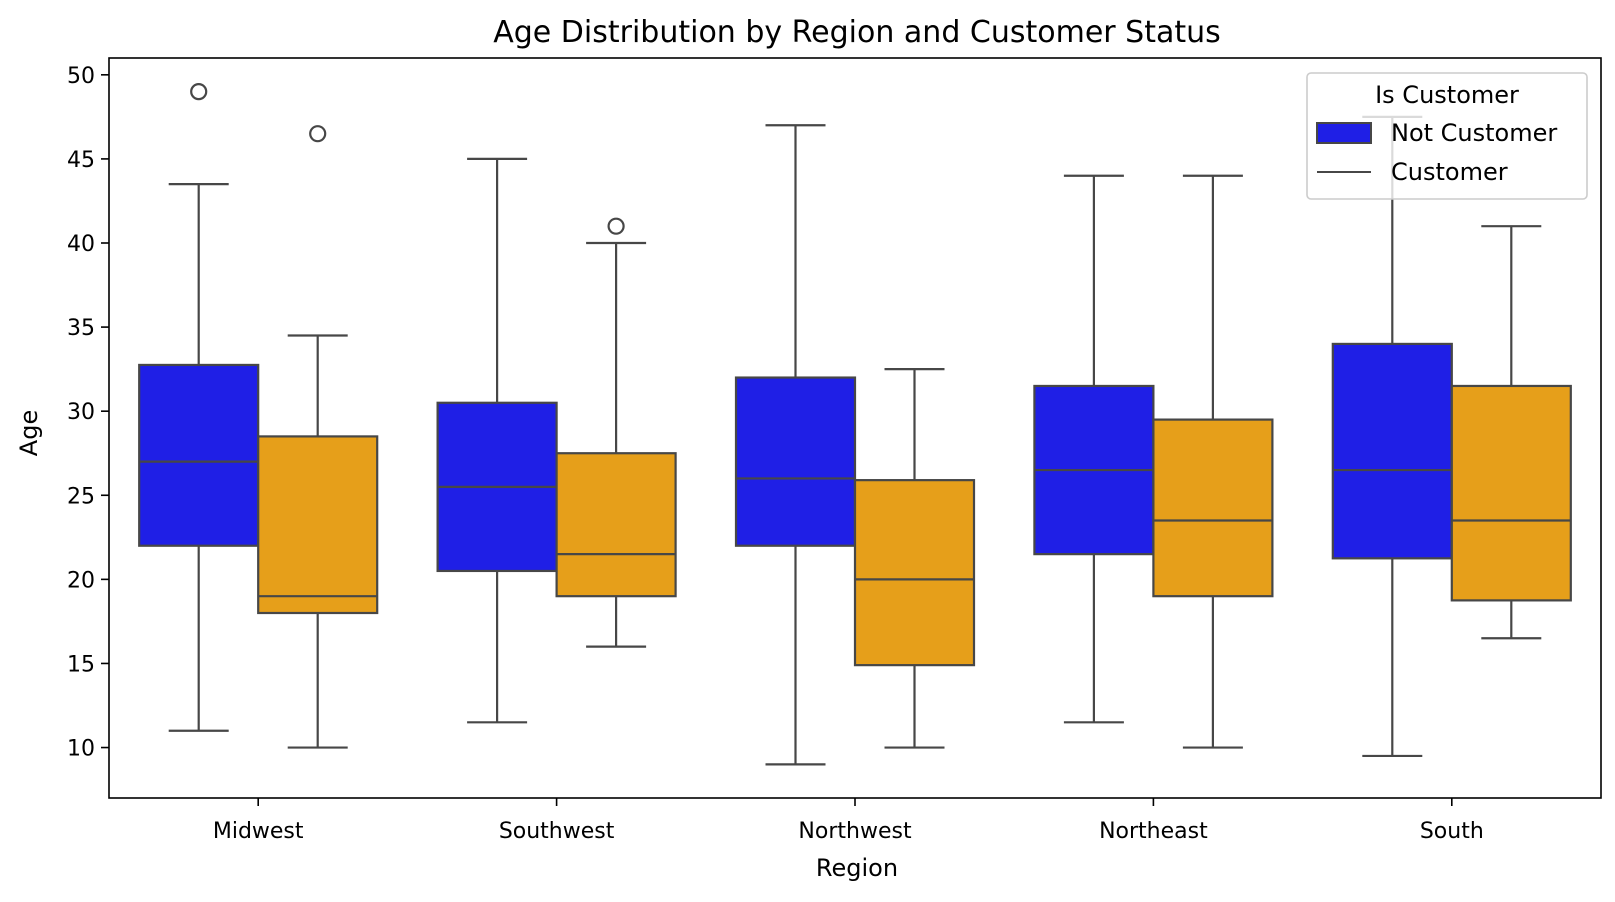 Image resolution: width=1615 pixels, height=902 pixels. What do you see at coordinates (1344, 133) in the screenshot?
I see `legend-swatch-not-customer` at bounding box center [1344, 133].